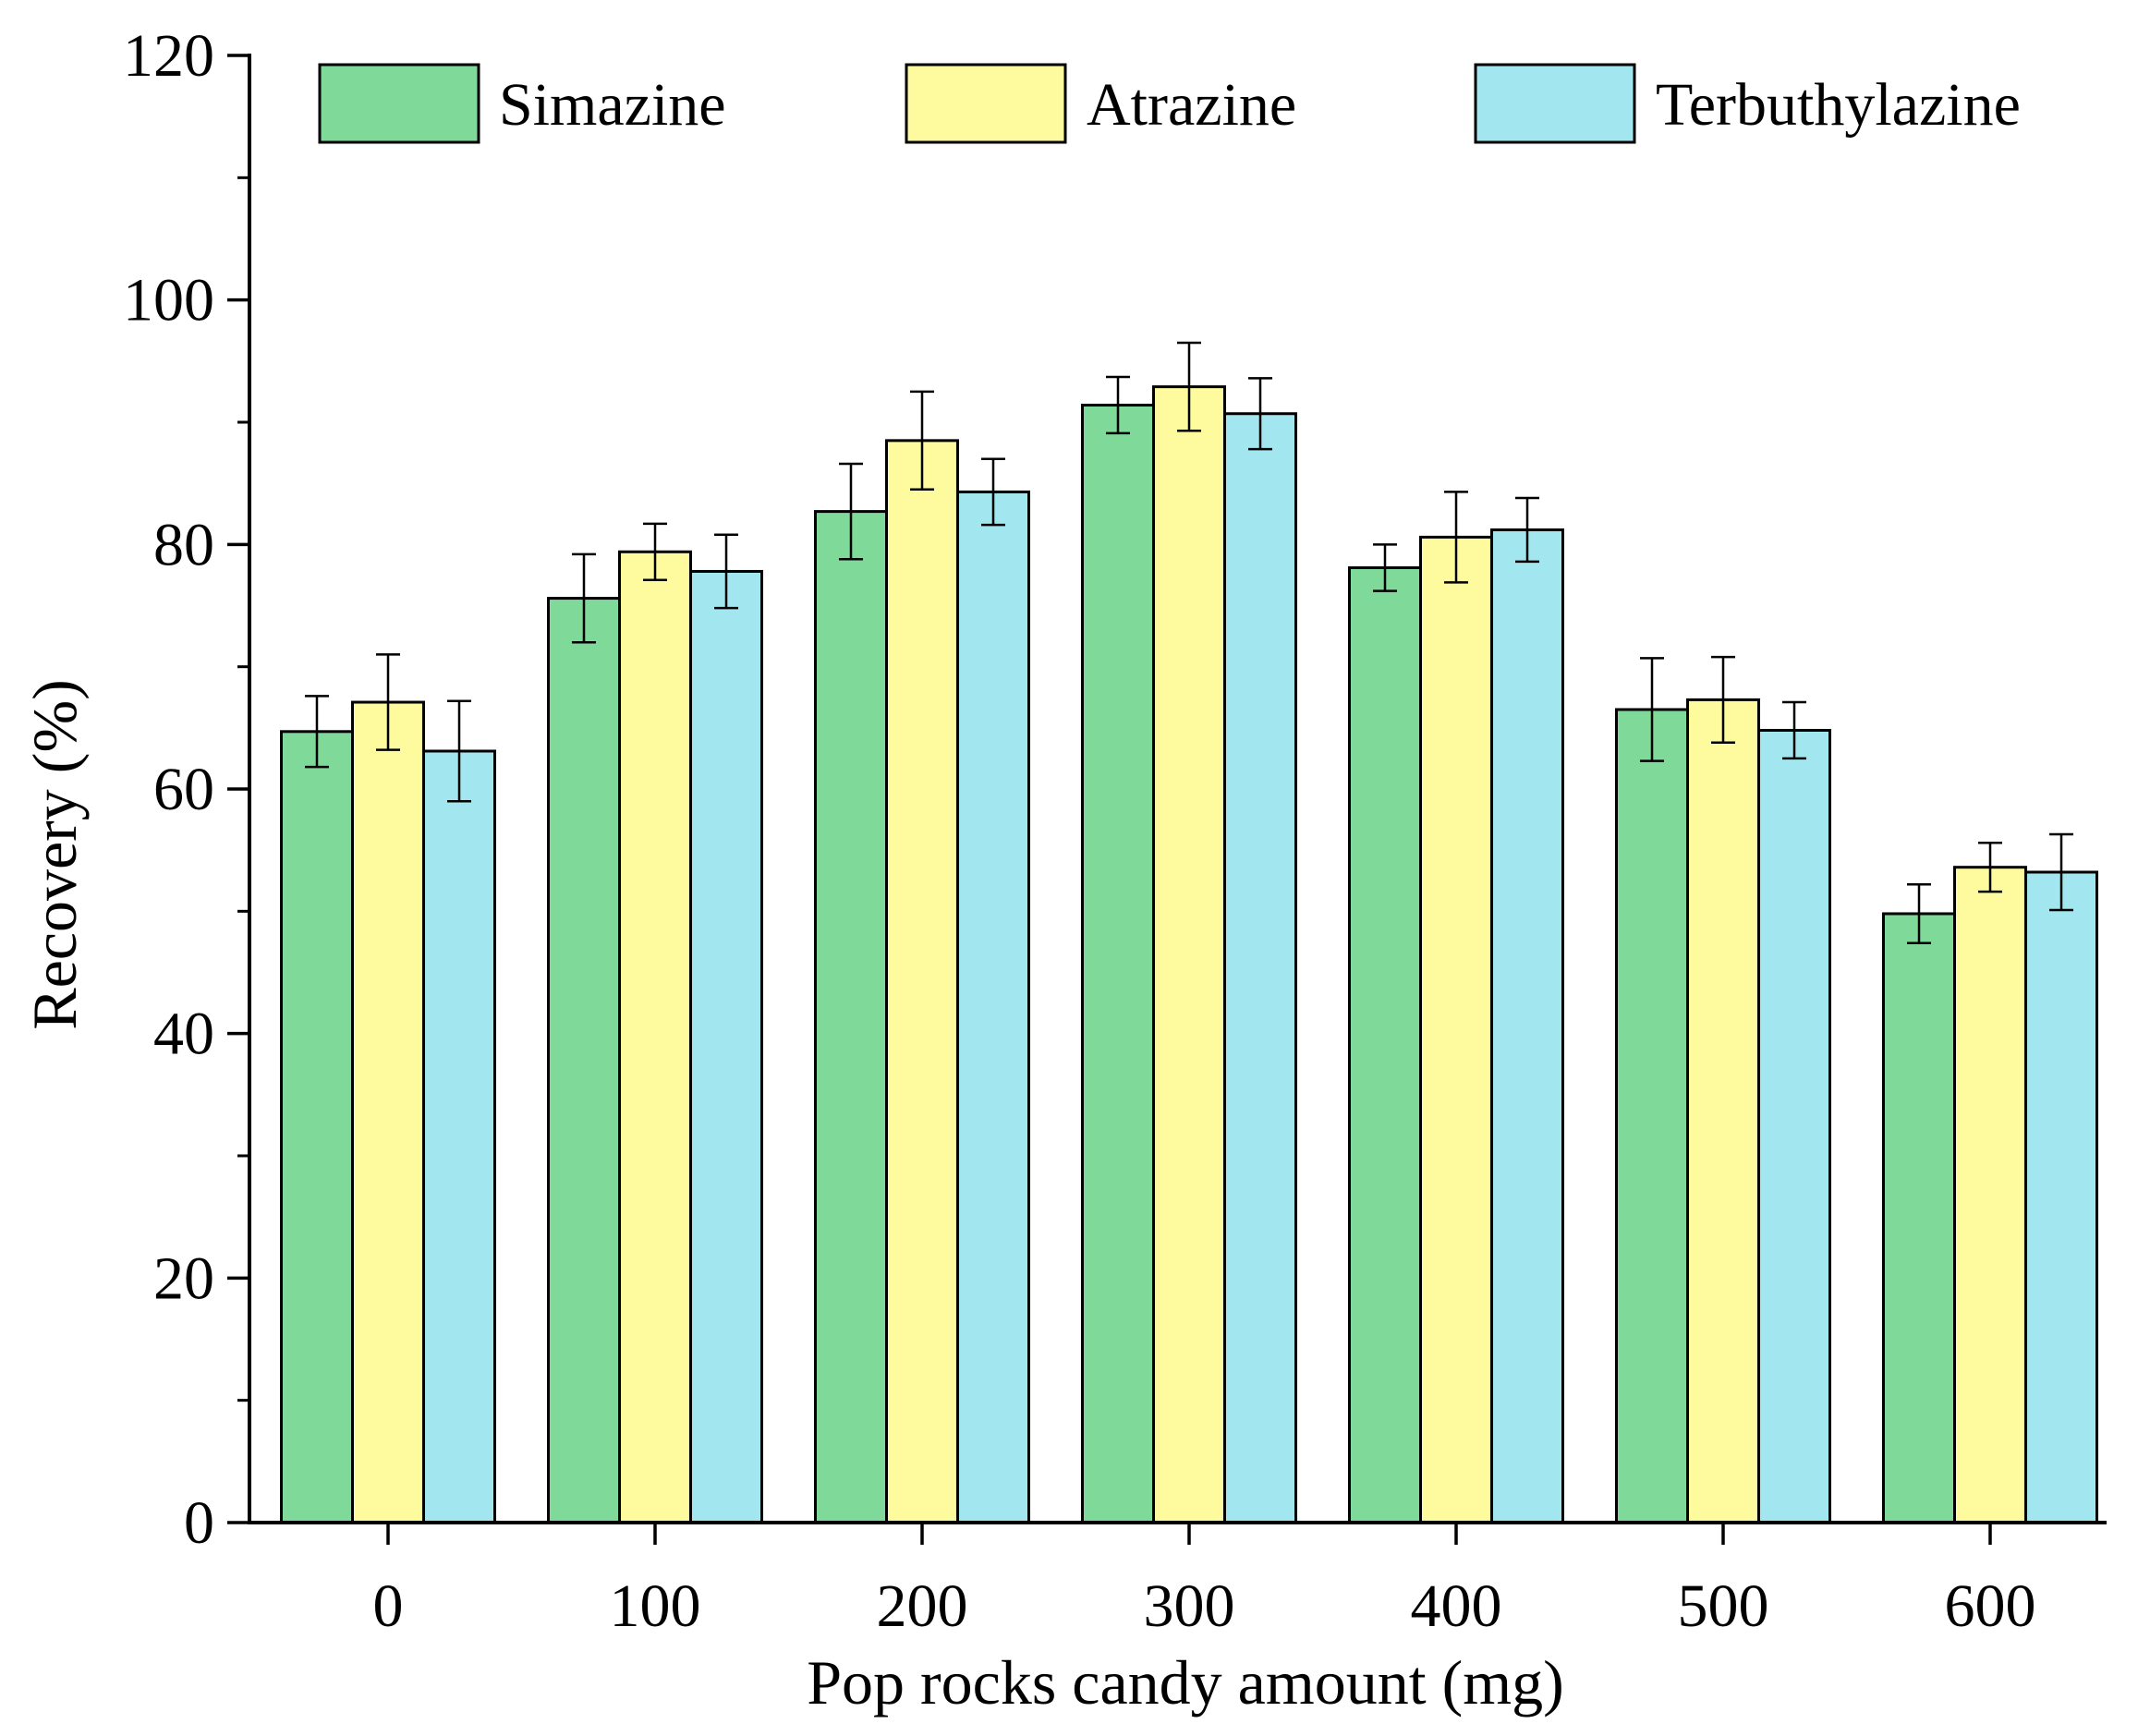 This screenshot has width=2138, height=1736. Describe the element at coordinates (168, 300) in the screenshot. I see `y-tick-label-100: 100` at that location.